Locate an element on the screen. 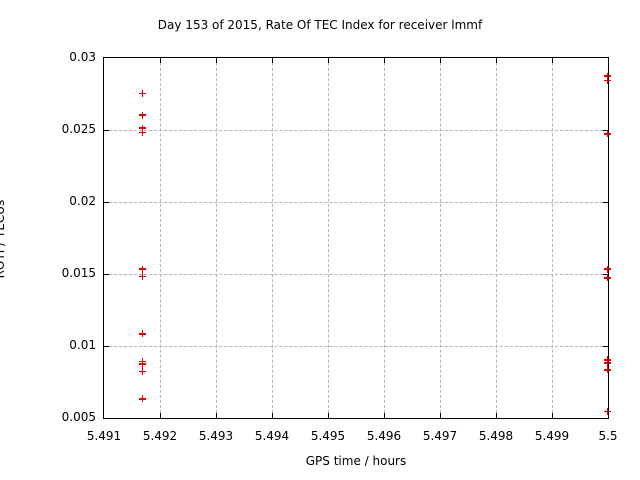 The width and height of the screenshot is (640, 480). y-tick-label: 0.015 is located at coordinates (78, 273).